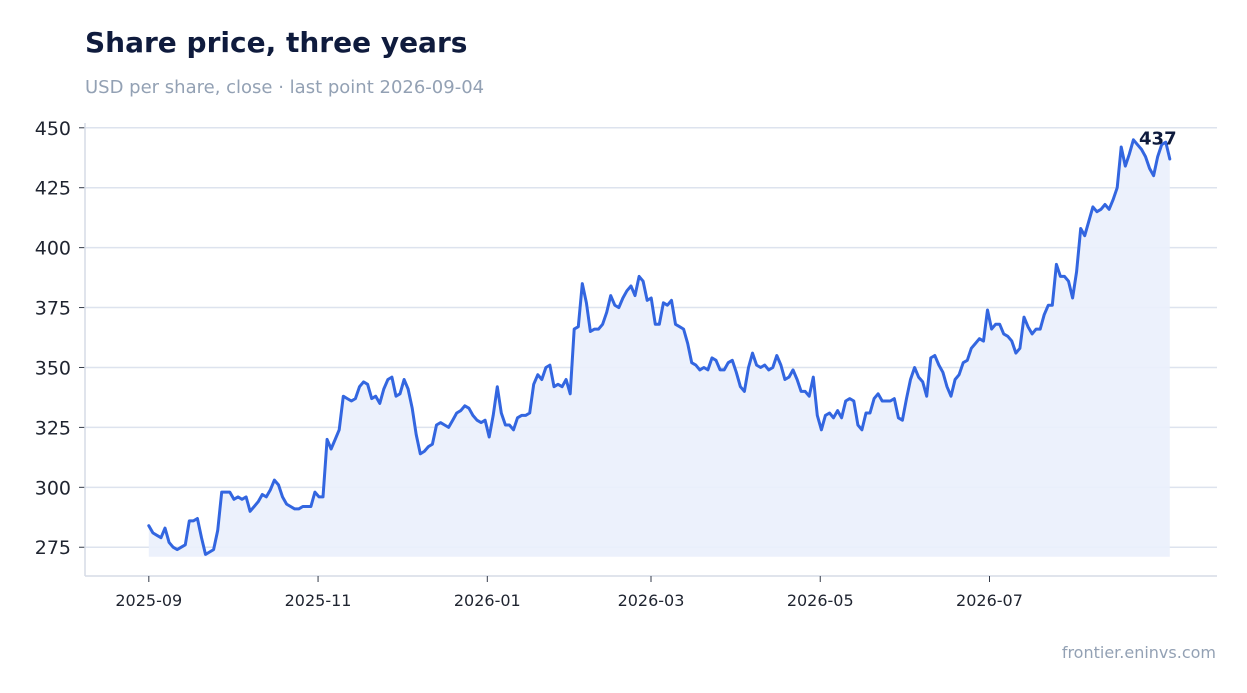 The height and width of the screenshot is (693, 1247). I want to click on last-value-label: 437, so click(1158, 139).